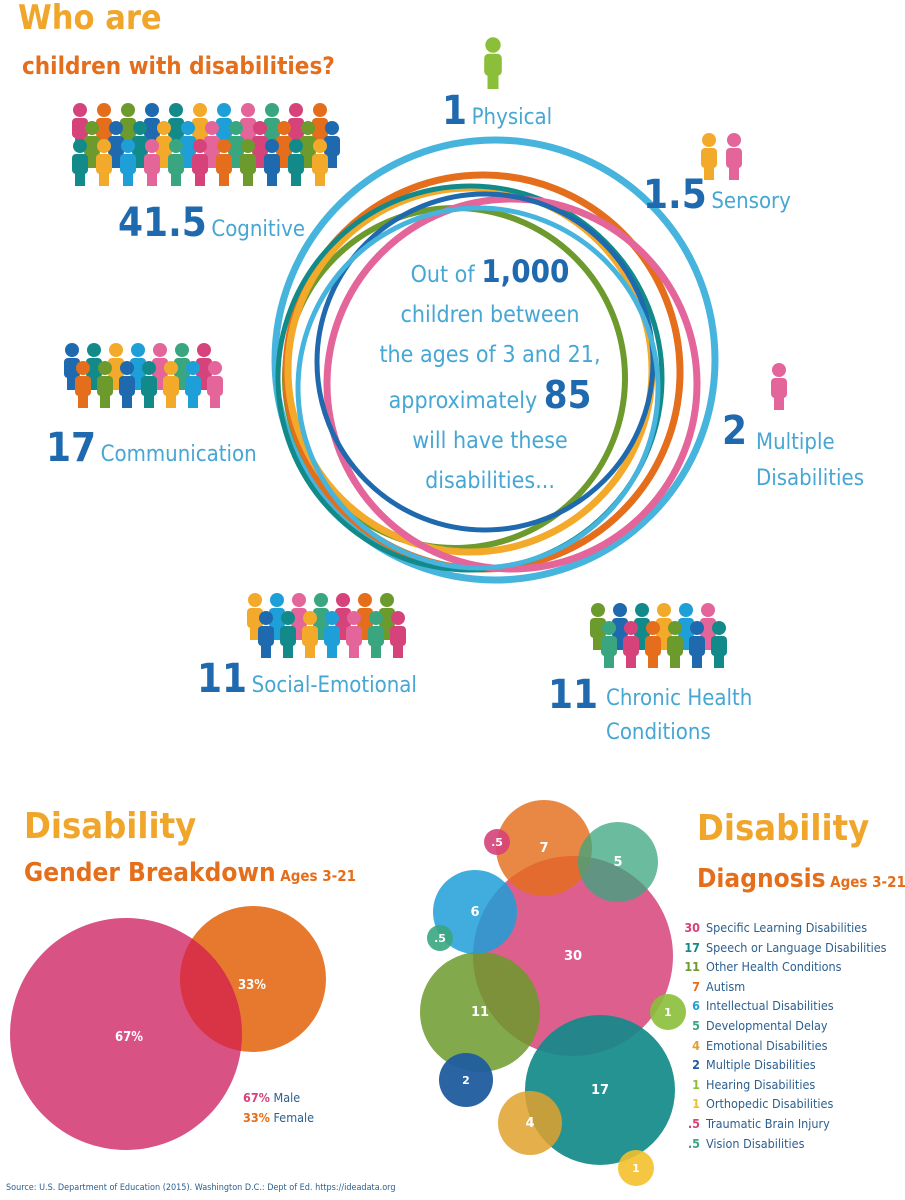  Describe the element at coordinates (658, 732) in the screenshot. I see `chronic-label-line2: Conditions` at that location.